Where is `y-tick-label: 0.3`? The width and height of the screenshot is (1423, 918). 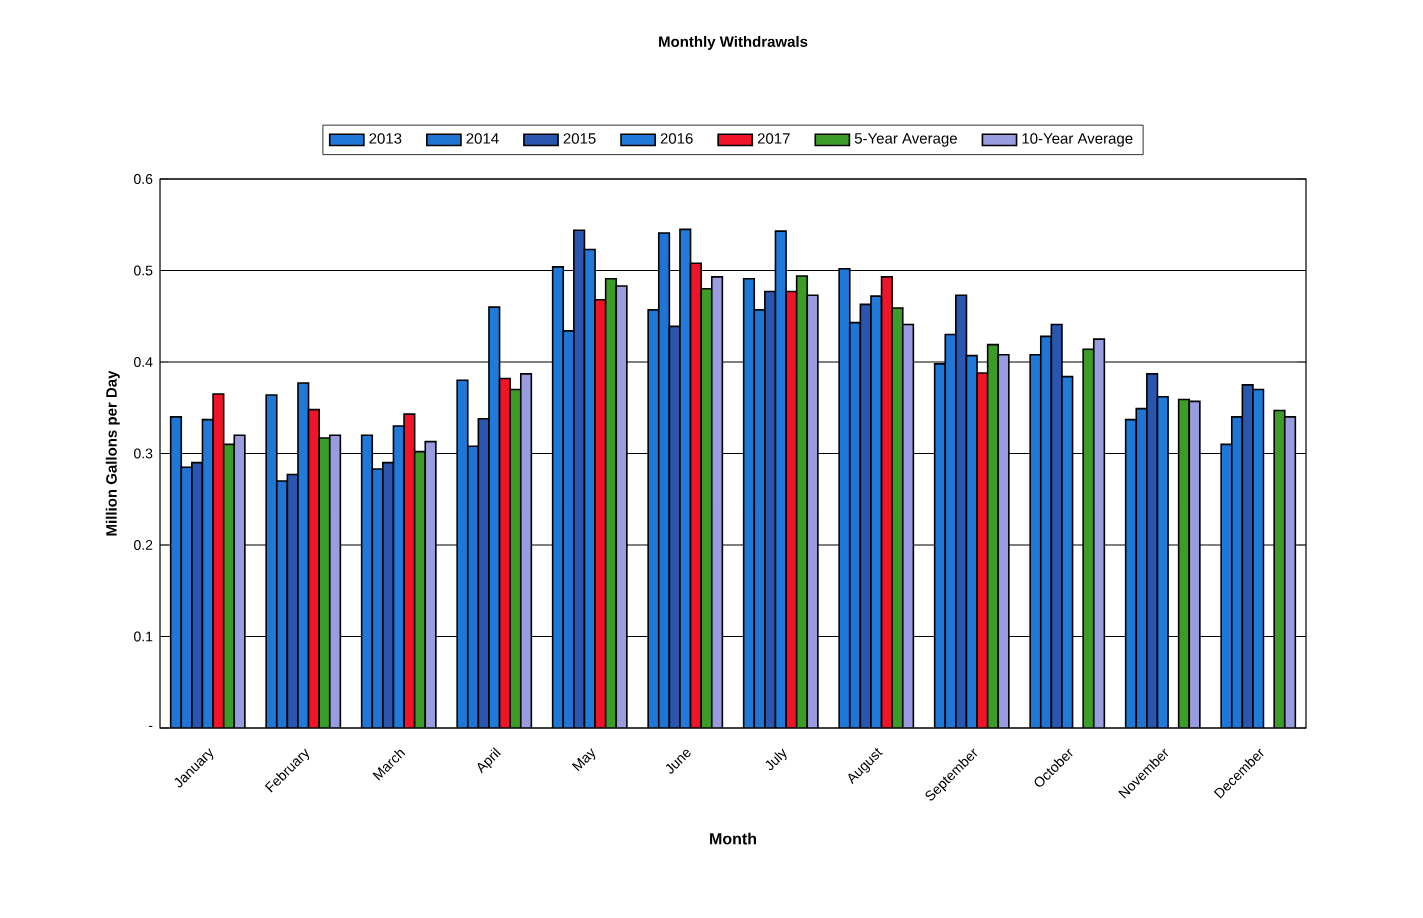 y-tick-label: 0.3 is located at coordinates (143, 453).